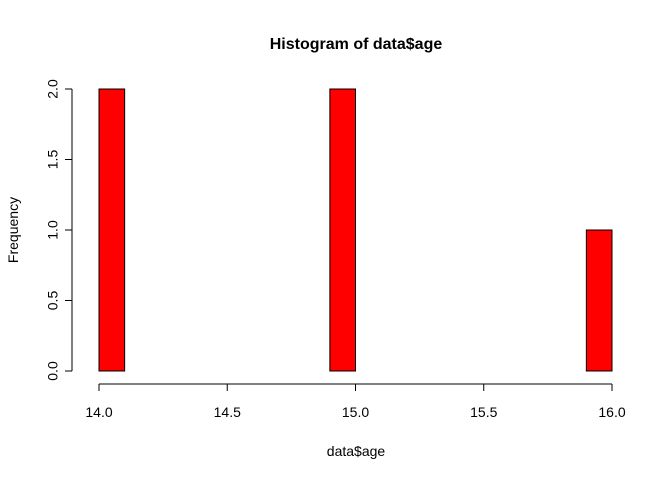 This screenshot has height=485, width=672. I want to click on y-tick-label: 1.0, so click(53, 230).